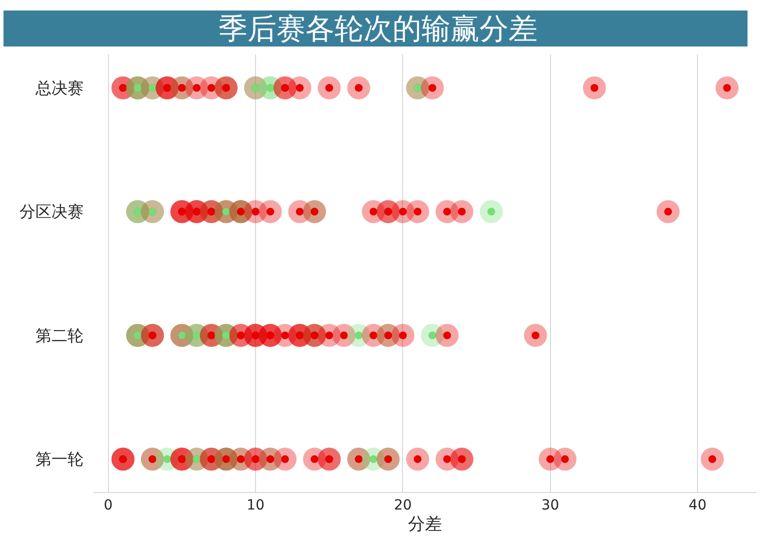  I want to click on chart-title: 季后赛各轮次的输赢分差, so click(378, 29).